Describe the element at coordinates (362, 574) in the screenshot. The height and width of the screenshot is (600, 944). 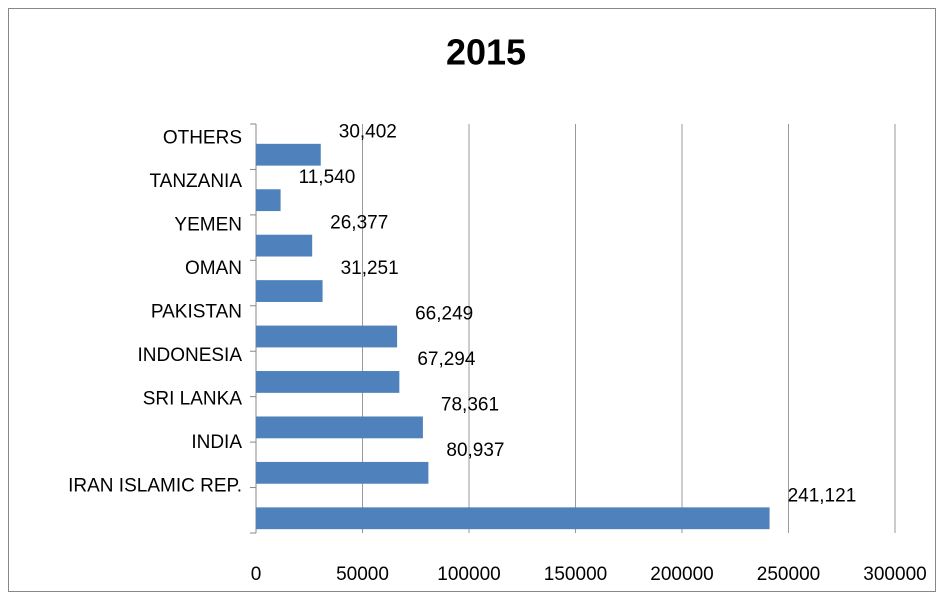
I see `x-tick-label: 50000` at that location.